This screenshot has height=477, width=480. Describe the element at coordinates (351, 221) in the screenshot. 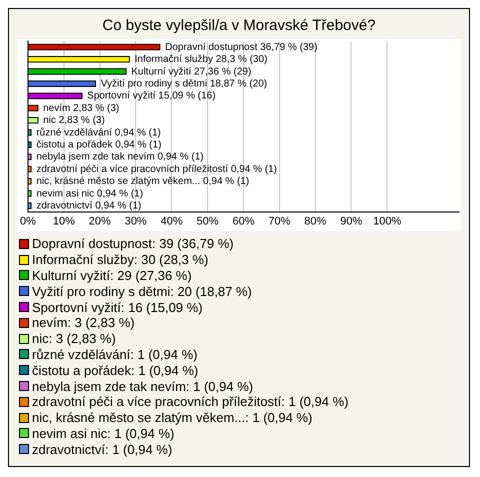

I see `x-tick-label: 90%` at that location.